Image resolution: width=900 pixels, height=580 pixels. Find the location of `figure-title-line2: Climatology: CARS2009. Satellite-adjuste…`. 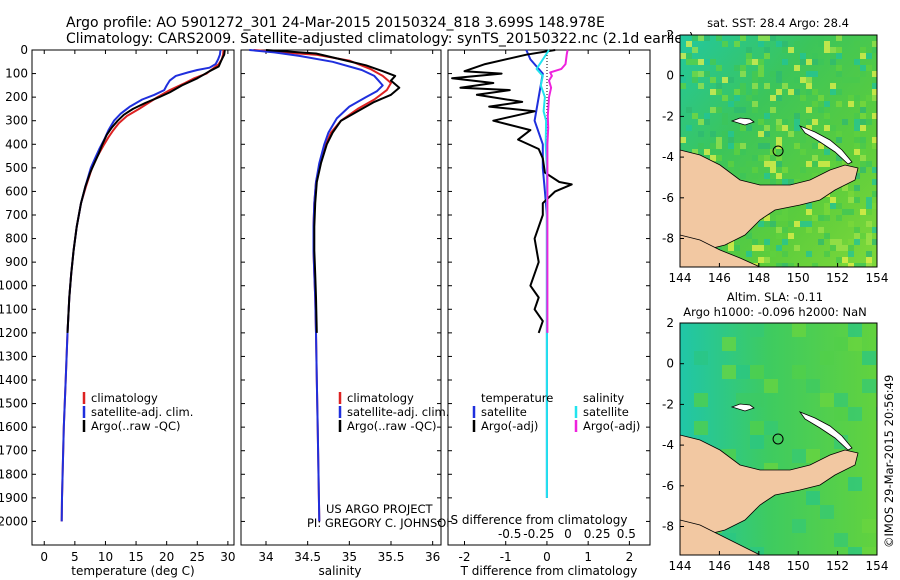

figure-title-line2: Climatology: CARS2009. Satellite-adjuste… is located at coordinates (380, 39).